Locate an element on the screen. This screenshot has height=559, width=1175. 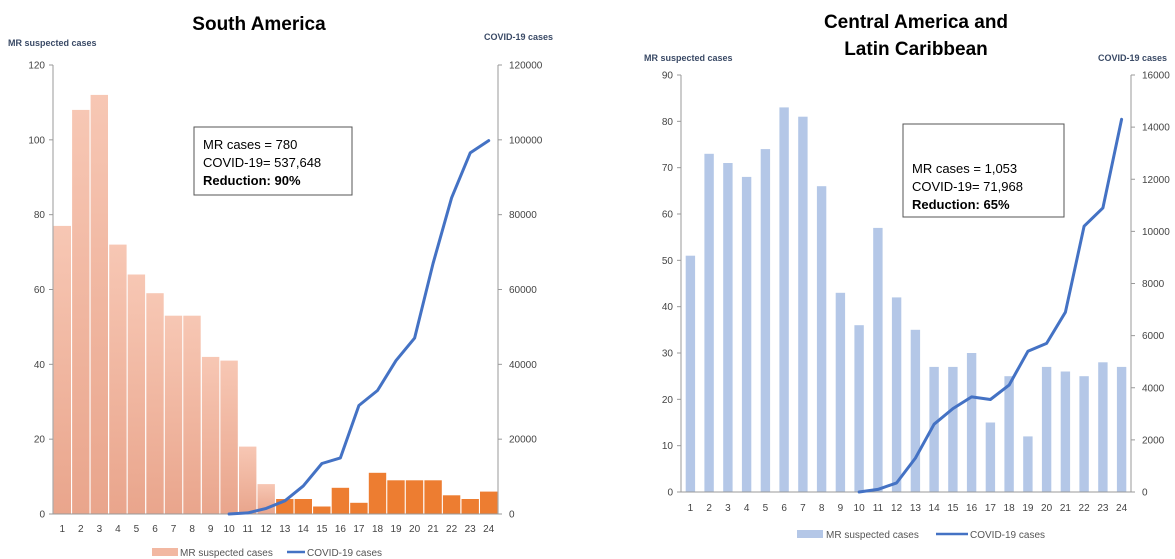
y-tick-label: 80 is located at coordinates (668, 122).